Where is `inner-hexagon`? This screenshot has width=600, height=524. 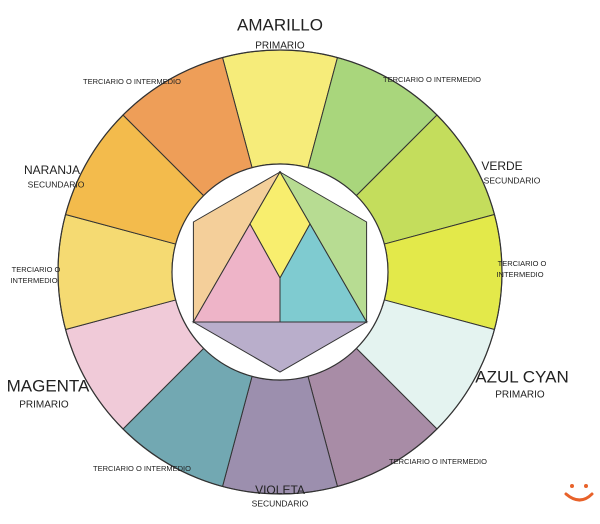 inner-hexagon is located at coordinates (280, 271).